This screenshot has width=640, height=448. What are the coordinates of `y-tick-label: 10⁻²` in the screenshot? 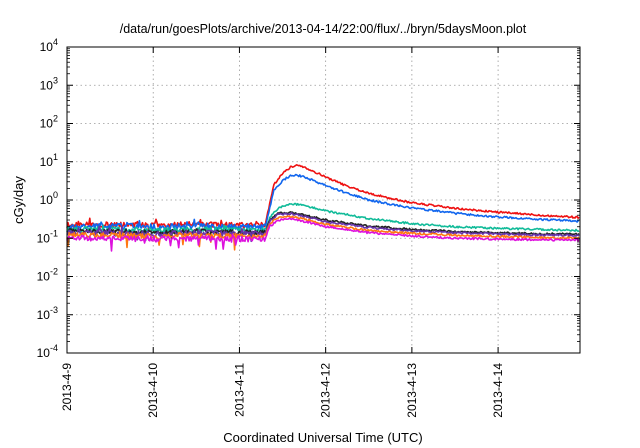 It's located at (47, 275).